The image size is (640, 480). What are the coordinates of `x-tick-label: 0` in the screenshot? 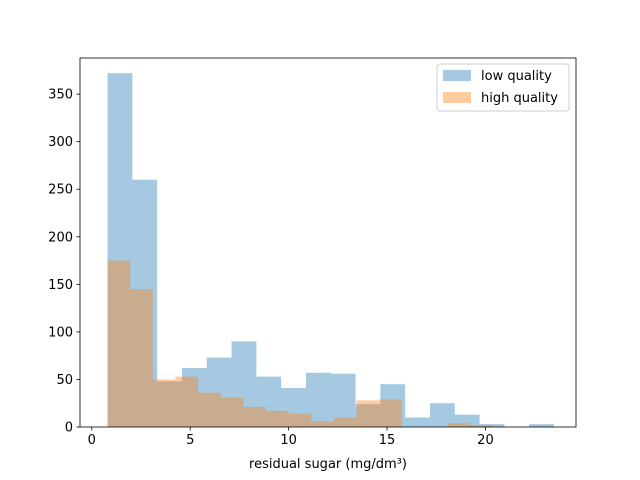 It's located at (92, 440).